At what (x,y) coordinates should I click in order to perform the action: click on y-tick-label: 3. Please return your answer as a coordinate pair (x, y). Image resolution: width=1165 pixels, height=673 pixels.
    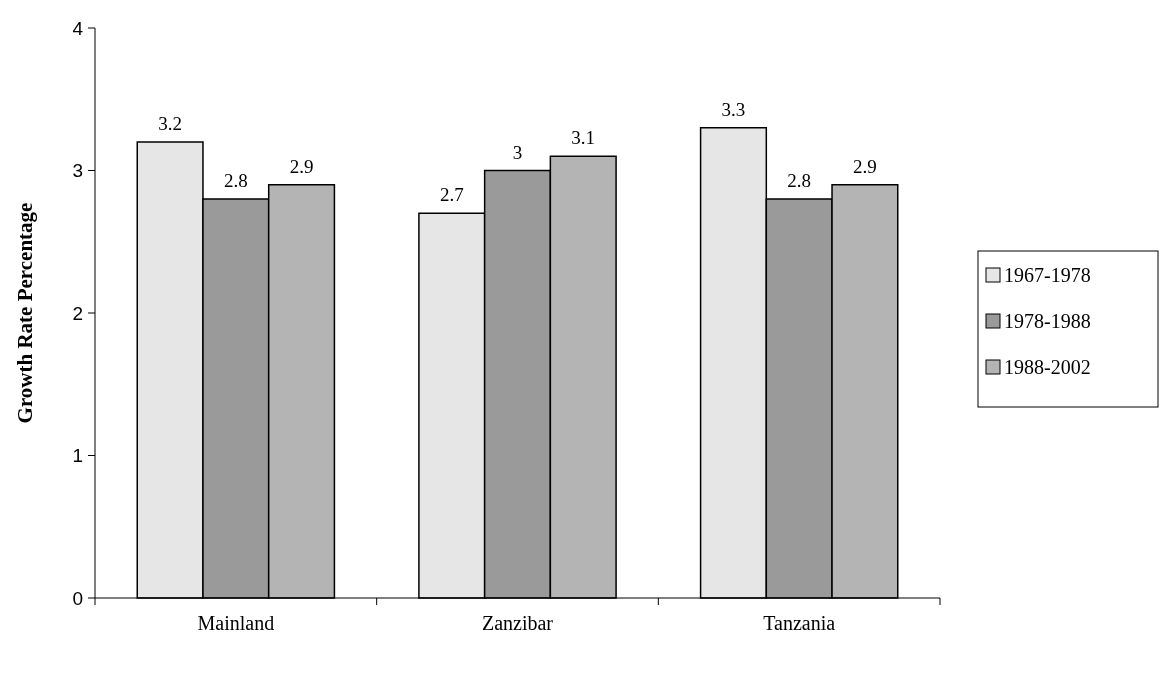
    Looking at the image, I should click on (77, 171).